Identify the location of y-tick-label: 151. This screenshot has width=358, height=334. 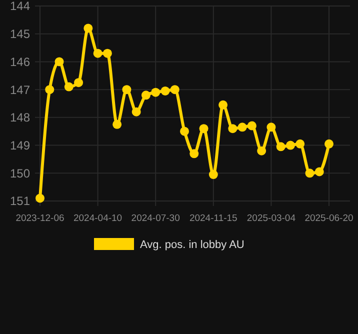
(20, 201).